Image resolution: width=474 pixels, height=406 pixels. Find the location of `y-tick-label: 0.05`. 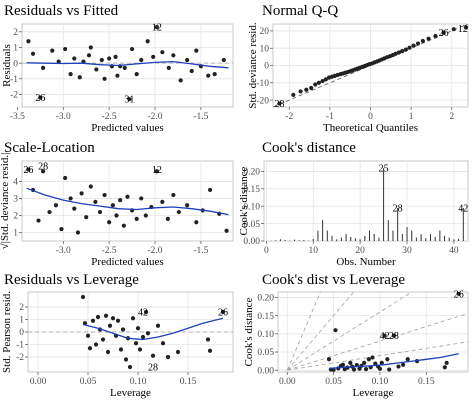

y-tick-label: 0.05 is located at coordinates (265, 353).